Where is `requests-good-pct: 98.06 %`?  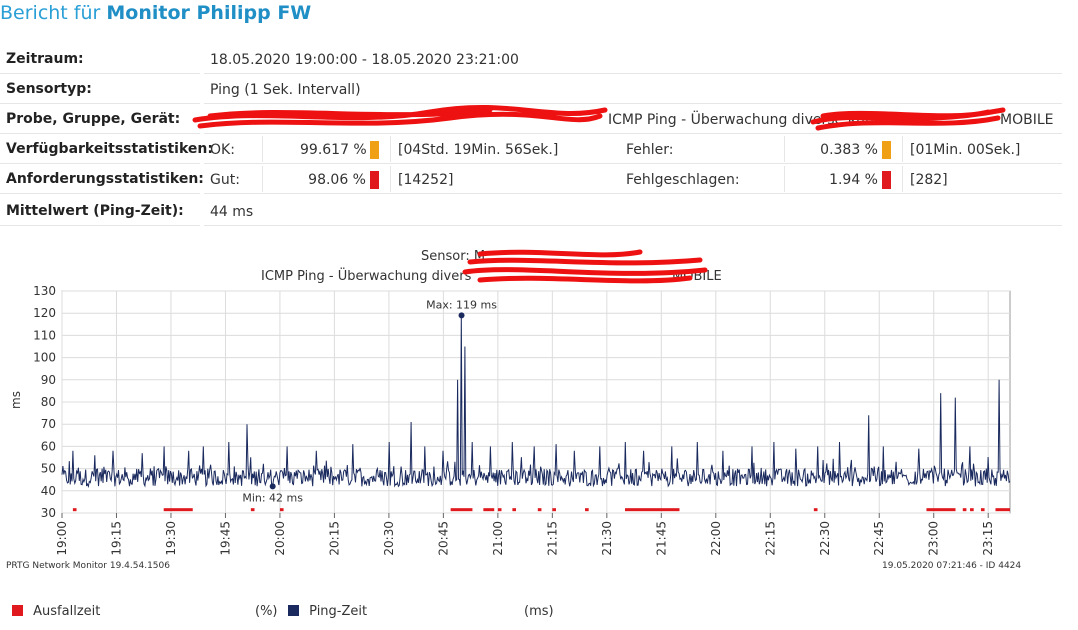
requests-good-pct: 98.06 % is located at coordinates (337, 180).